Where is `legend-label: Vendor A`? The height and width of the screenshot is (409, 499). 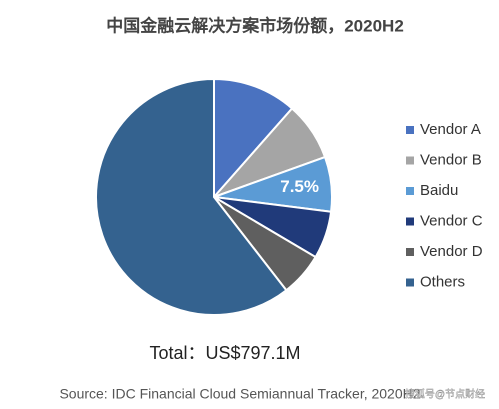
legend-label: Vendor A is located at coordinates (450, 129).